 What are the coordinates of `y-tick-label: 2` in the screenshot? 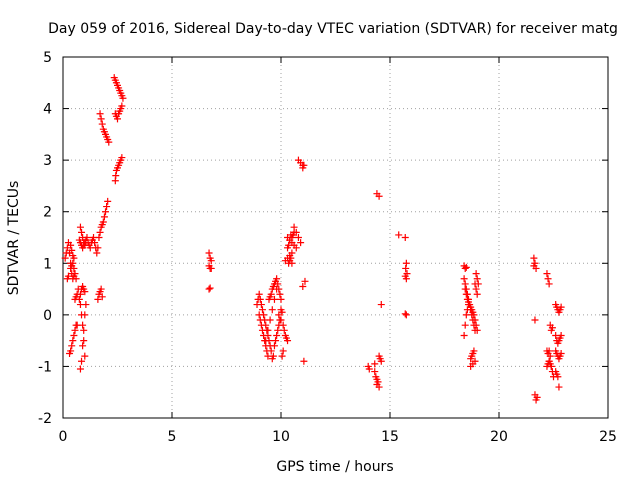 It's located at (47, 213).